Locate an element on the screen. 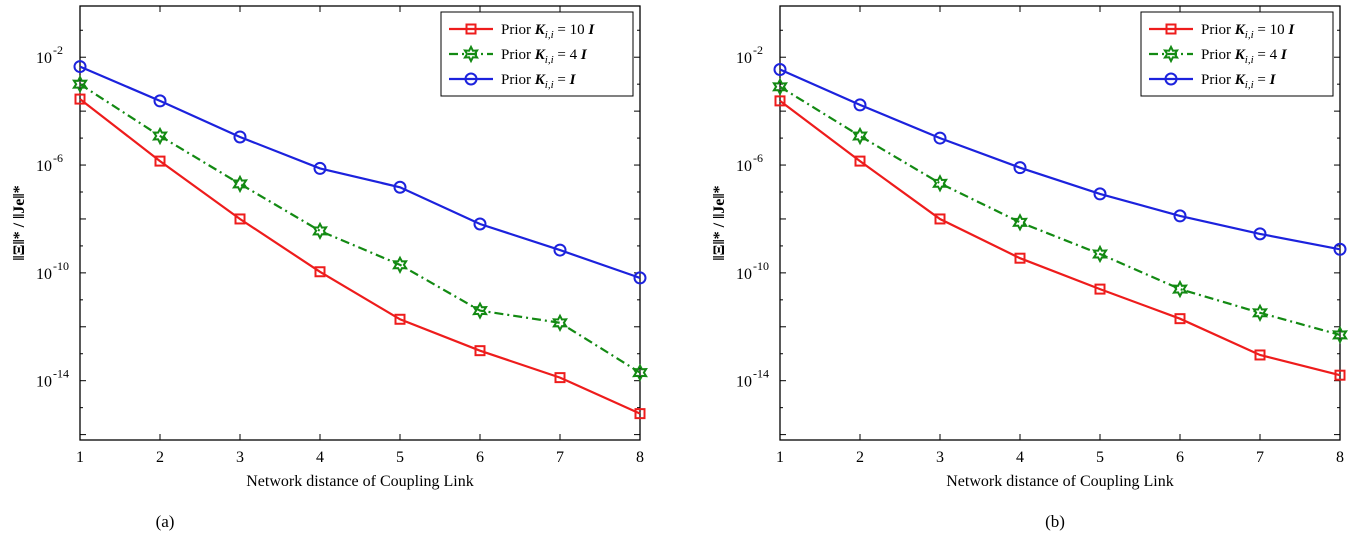  y-axis-label: ‖Ξ‖* / ‖Je‖* is located at coordinates (19, 222).